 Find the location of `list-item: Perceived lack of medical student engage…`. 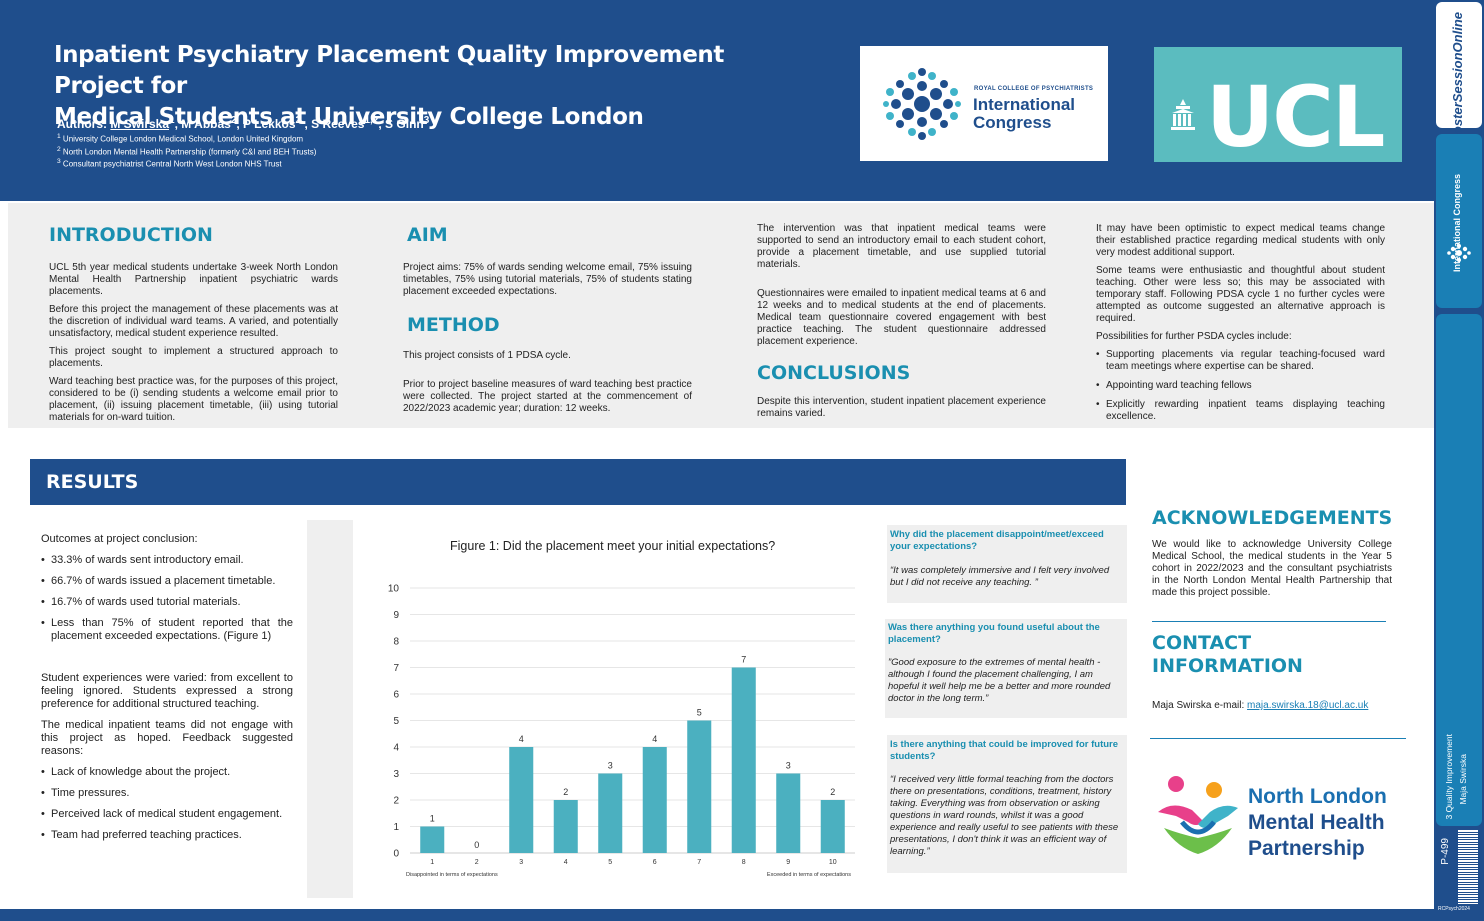

list-item: Perceived lack of medical student engage… is located at coordinates (167, 814).